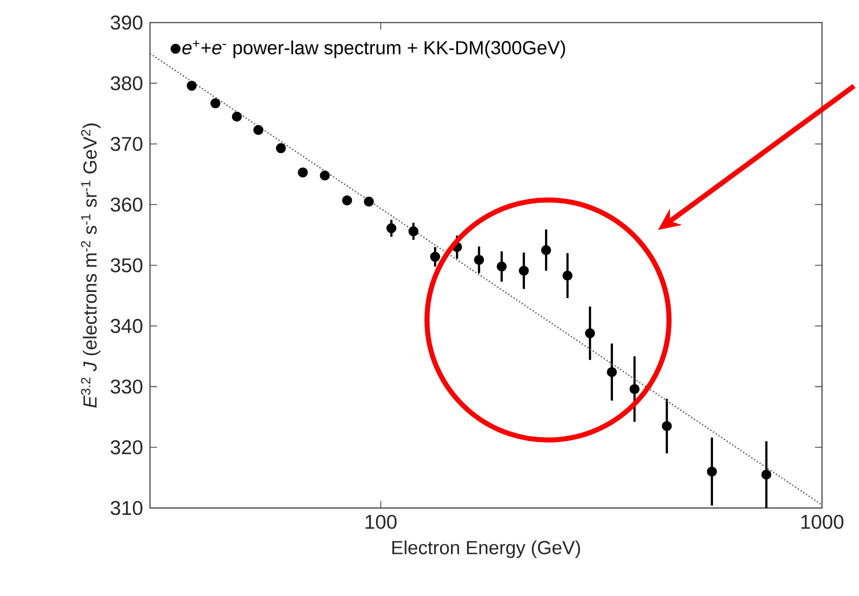 This screenshot has width=859, height=596. I want to click on y-tick-label: 340, so click(126, 326).